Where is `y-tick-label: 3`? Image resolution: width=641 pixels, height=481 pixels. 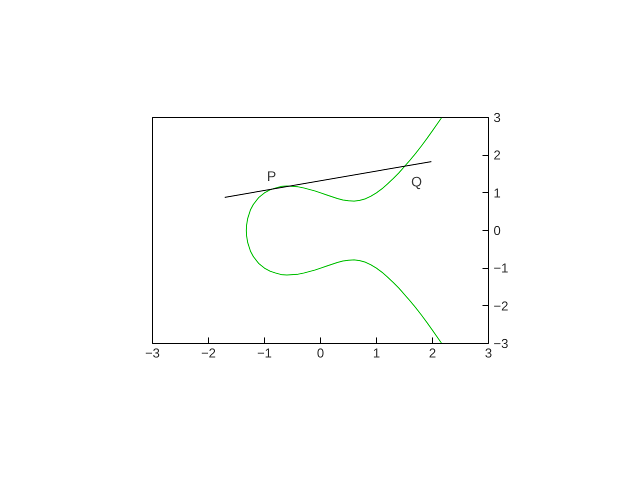 y-tick-label: 3 is located at coordinates (497, 117).